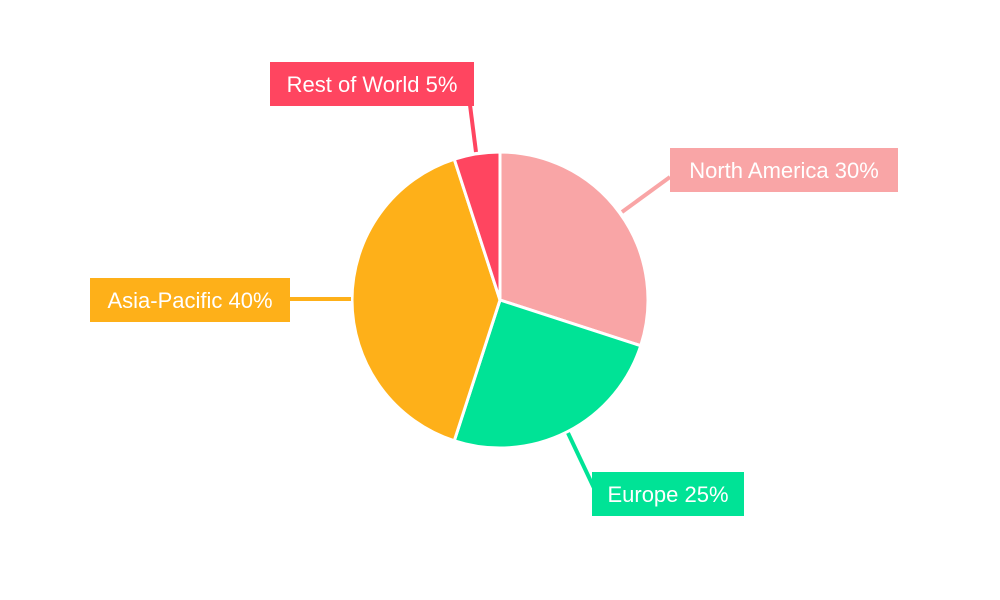 Image resolution: width=1000 pixels, height=600 pixels. I want to click on label-box-north-america, so click(784, 170).